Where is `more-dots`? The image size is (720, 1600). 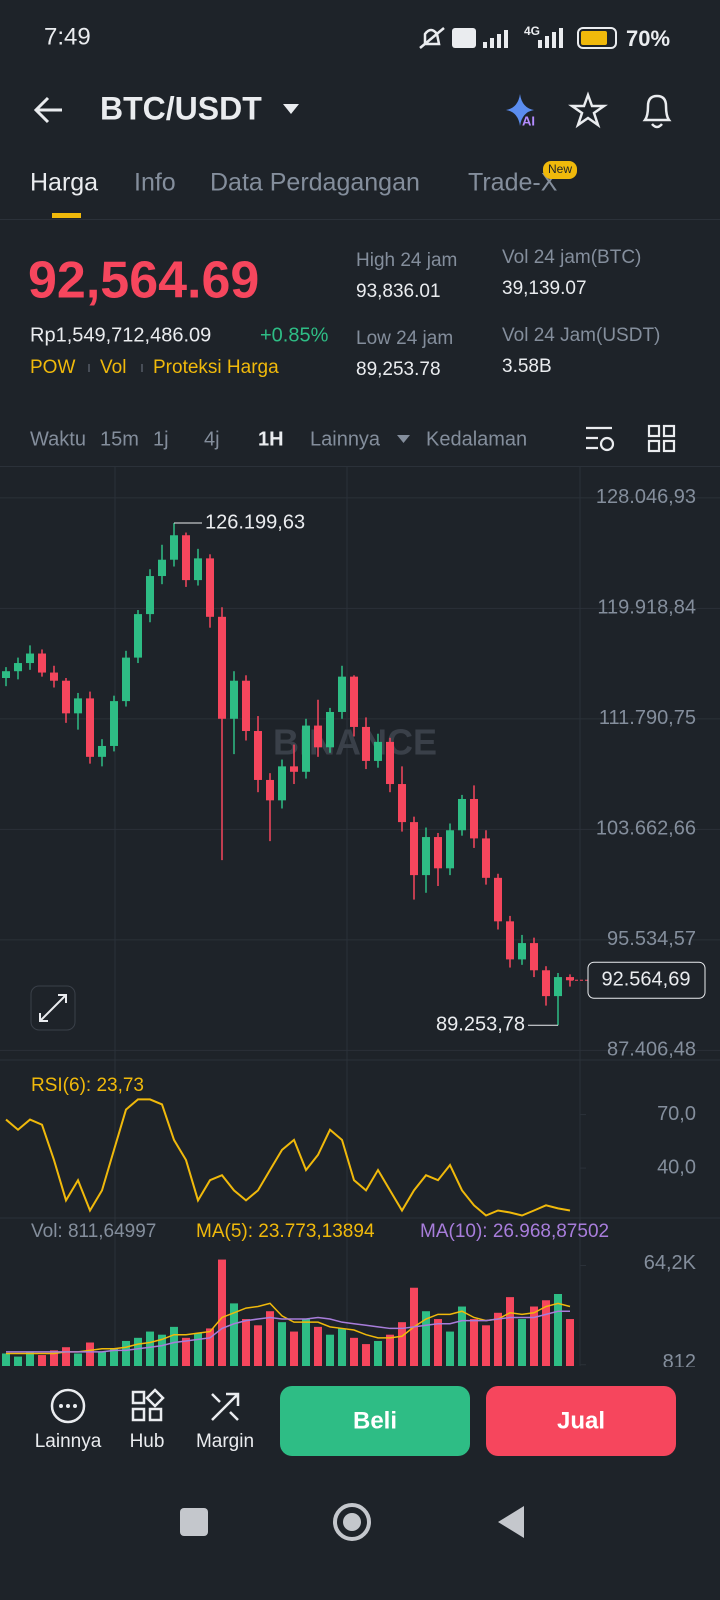
more-dots is located at coordinates (68, 1406).